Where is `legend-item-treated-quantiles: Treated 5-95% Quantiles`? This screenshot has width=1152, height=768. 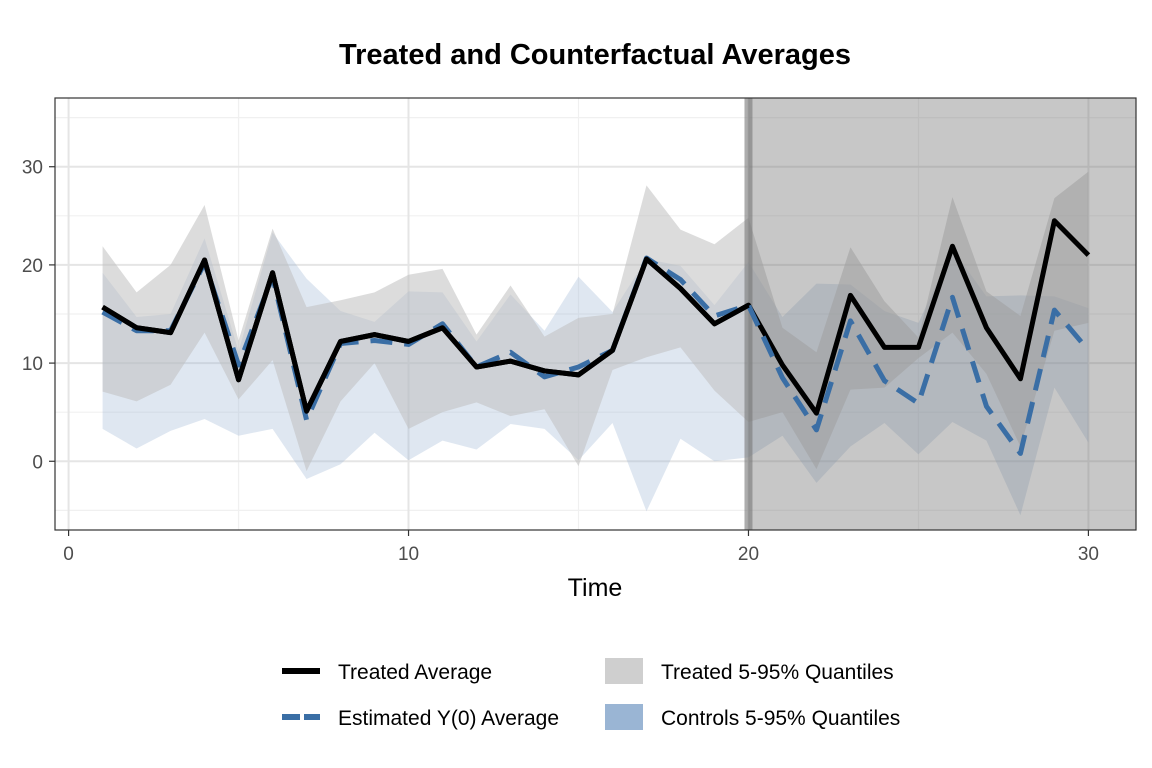 legend-item-treated-quantiles: Treated 5-95% Quantiles is located at coordinates (749, 671).